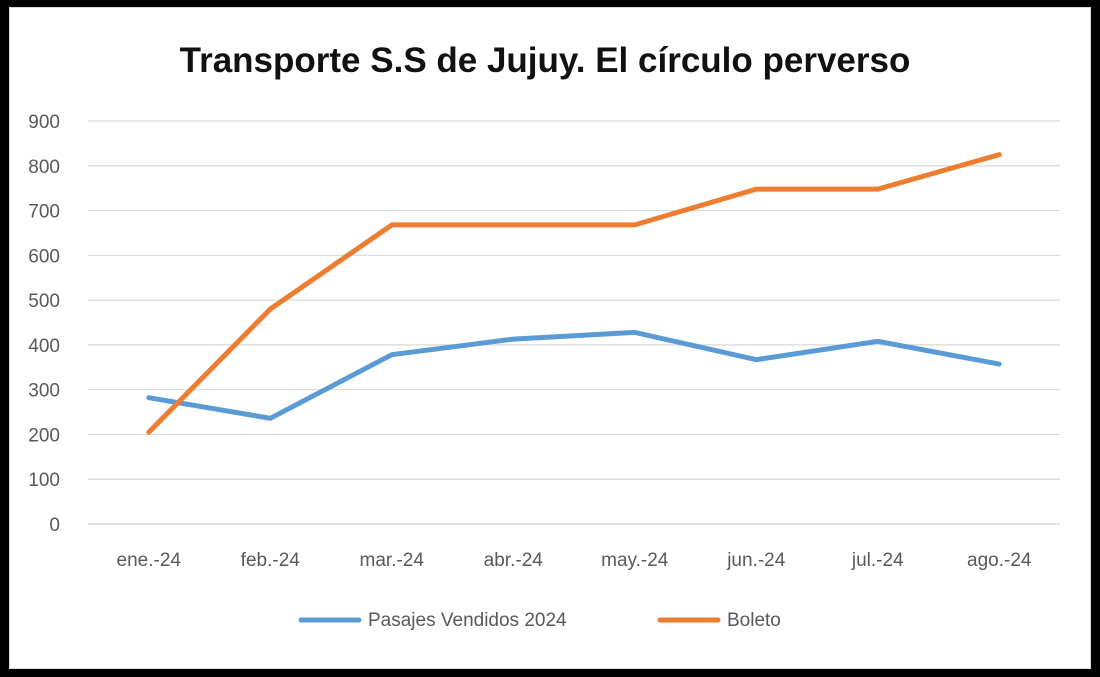 The width and height of the screenshot is (1100, 677). Describe the element at coordinates (467, 620) in the screenshot. I see `legend-label-pasajes: Pasajes Vendidos 2024` at that location.